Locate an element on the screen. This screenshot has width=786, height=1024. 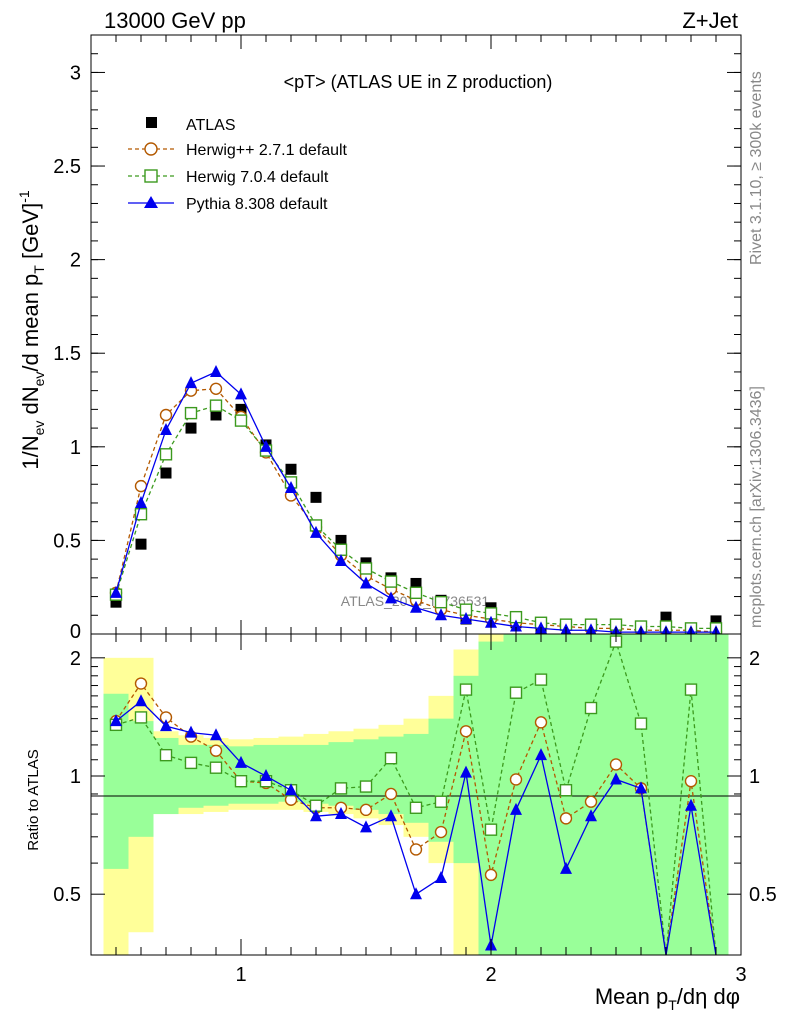
legend-marker-pythia is located at coordinates (151, 202).